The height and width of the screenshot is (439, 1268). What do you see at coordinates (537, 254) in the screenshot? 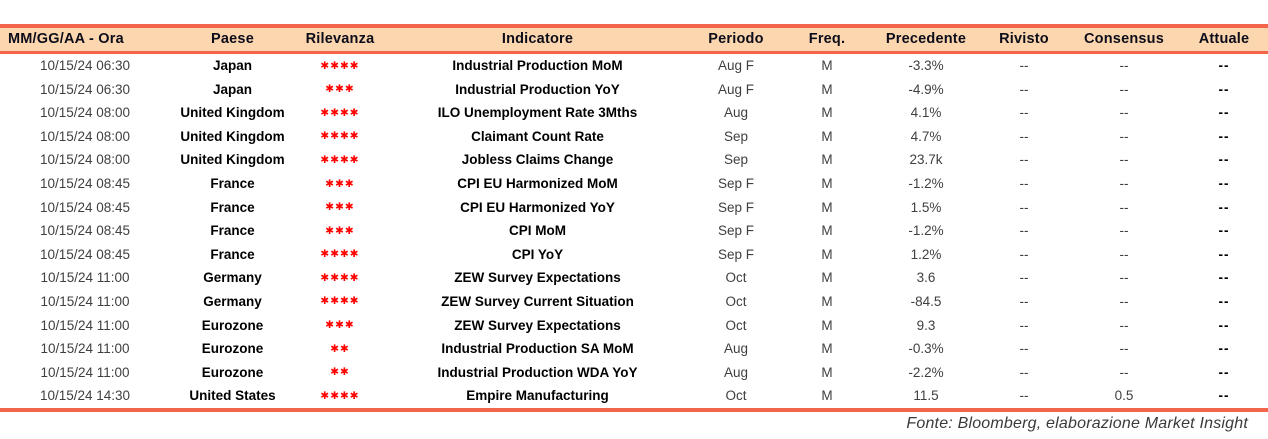
I see `cell-indicator: CPI YoY` at bounding box center [537, 254].